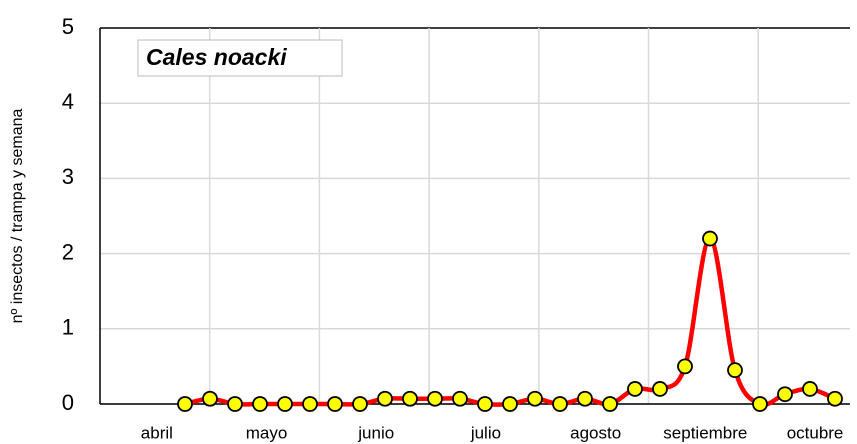 This screenshot has height=444, width=857. What do you see at coordinates (216, 57) in the screenshot?
I see `chart-title: Cales noacki` at bounding box center [216, 57].